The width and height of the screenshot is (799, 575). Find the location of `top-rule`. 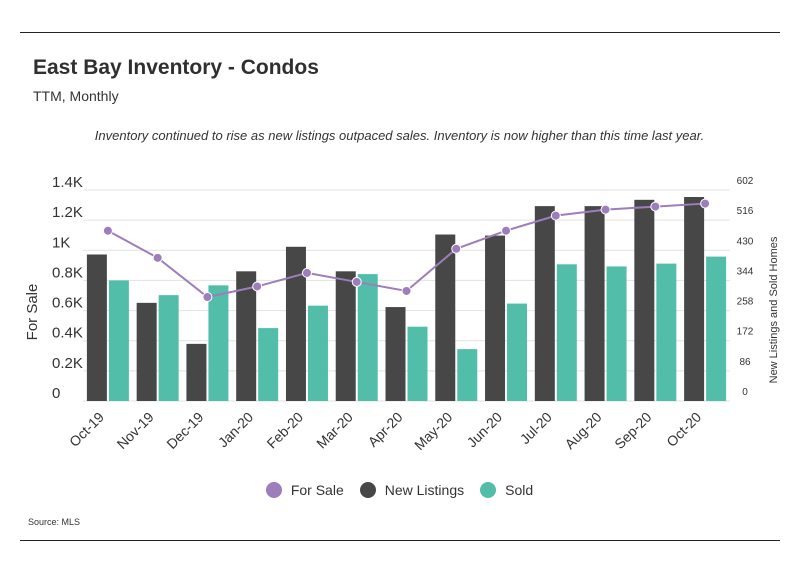

top-rule is located at coordinates (400, 32).